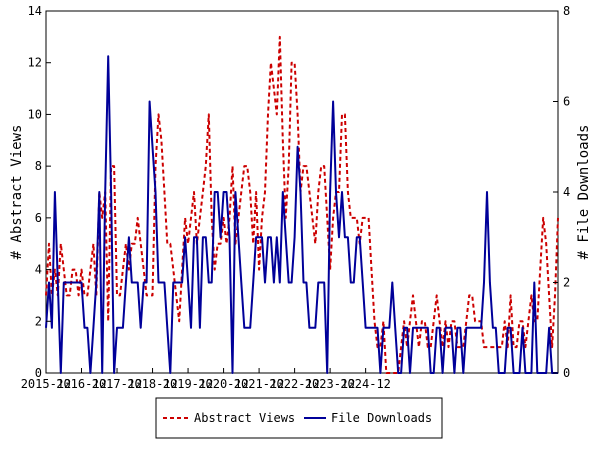  Describe the element at coordinates (244, 418) in the screenshot. I see `legend-label-abstract-views: Abstract Views` at that location.